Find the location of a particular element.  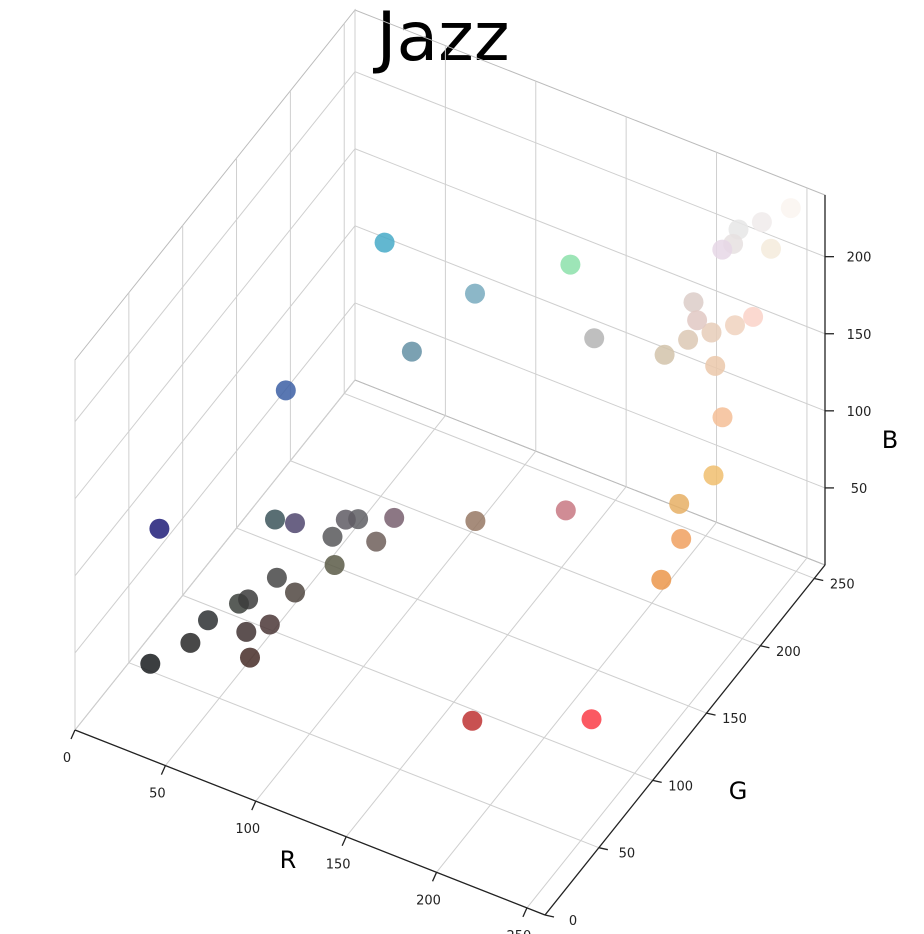

x-tick-label: 100 is located at coordinates (247, 829).